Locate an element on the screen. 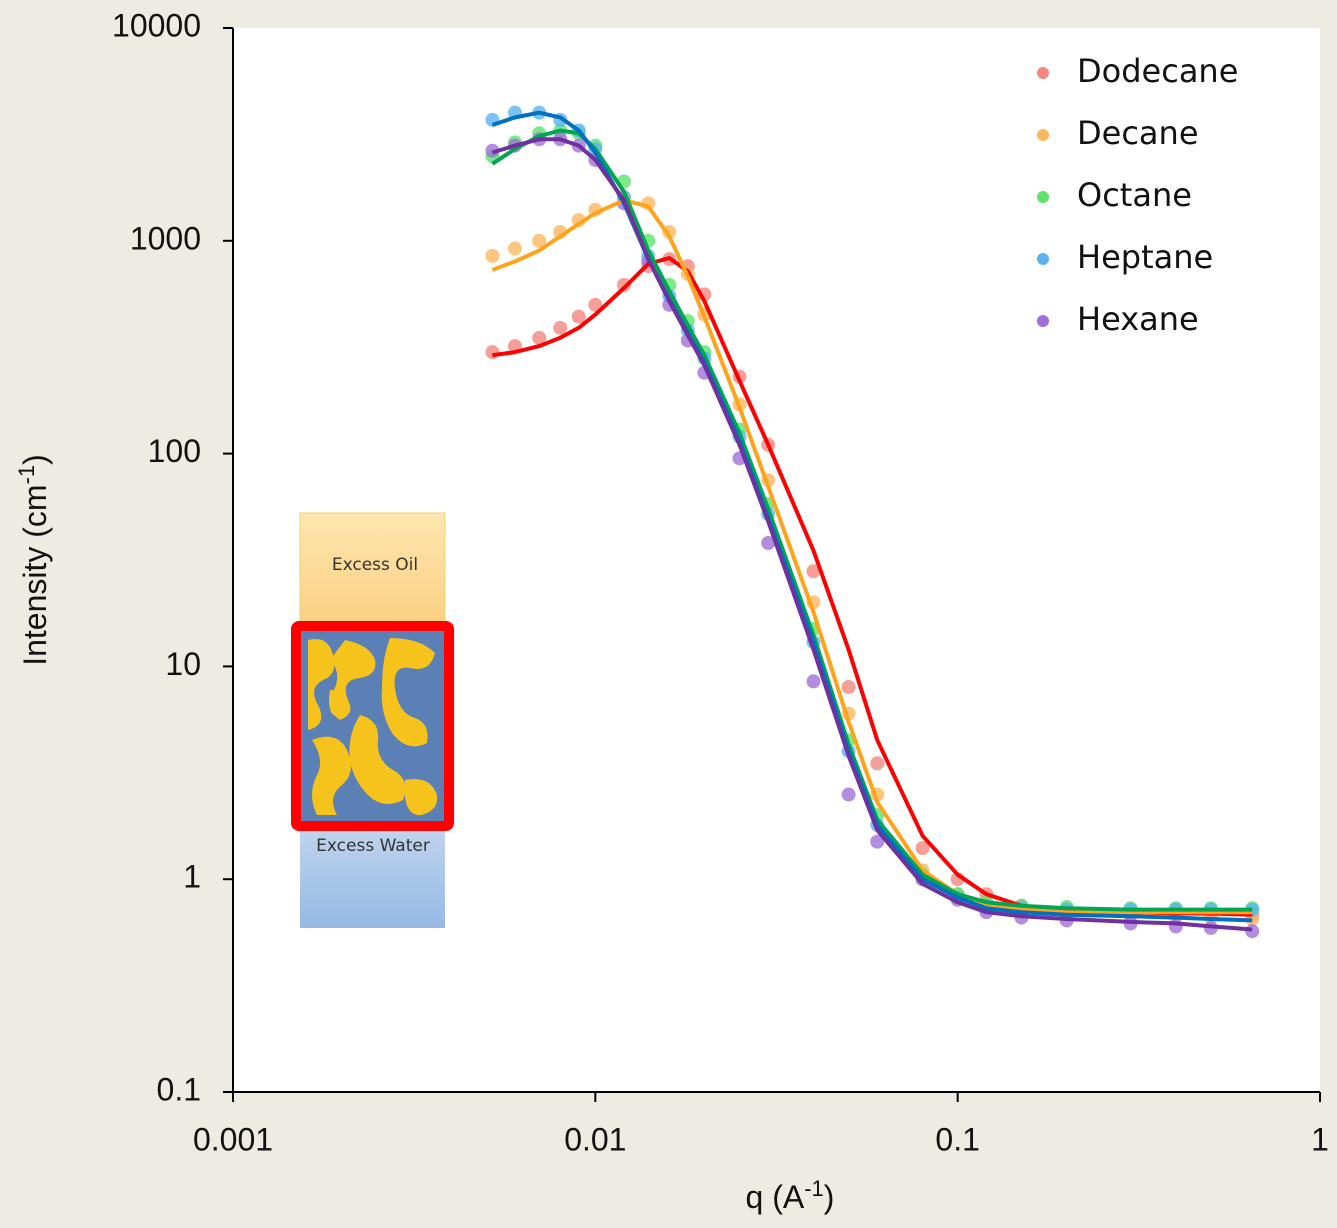 This screenshot has width=1337, height=1228. annotation: Excess Oil is located at coordinates (375, 565).